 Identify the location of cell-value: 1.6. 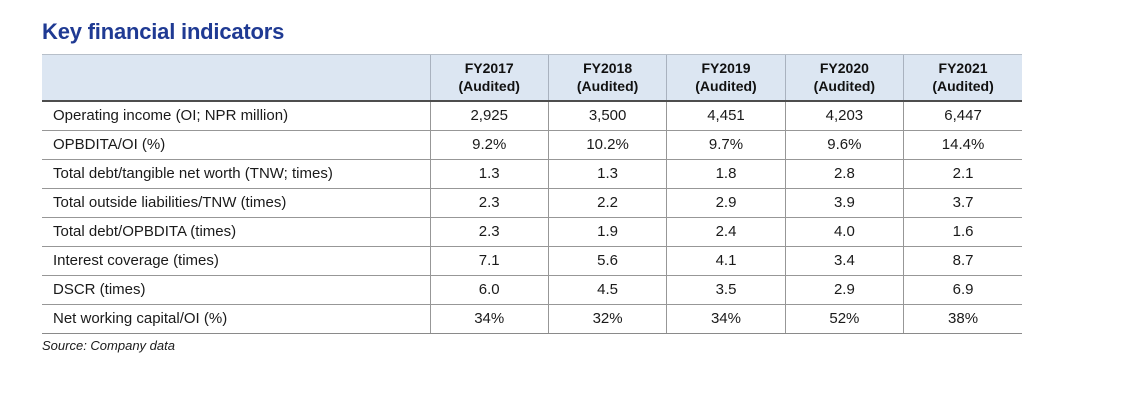
(962, 232).